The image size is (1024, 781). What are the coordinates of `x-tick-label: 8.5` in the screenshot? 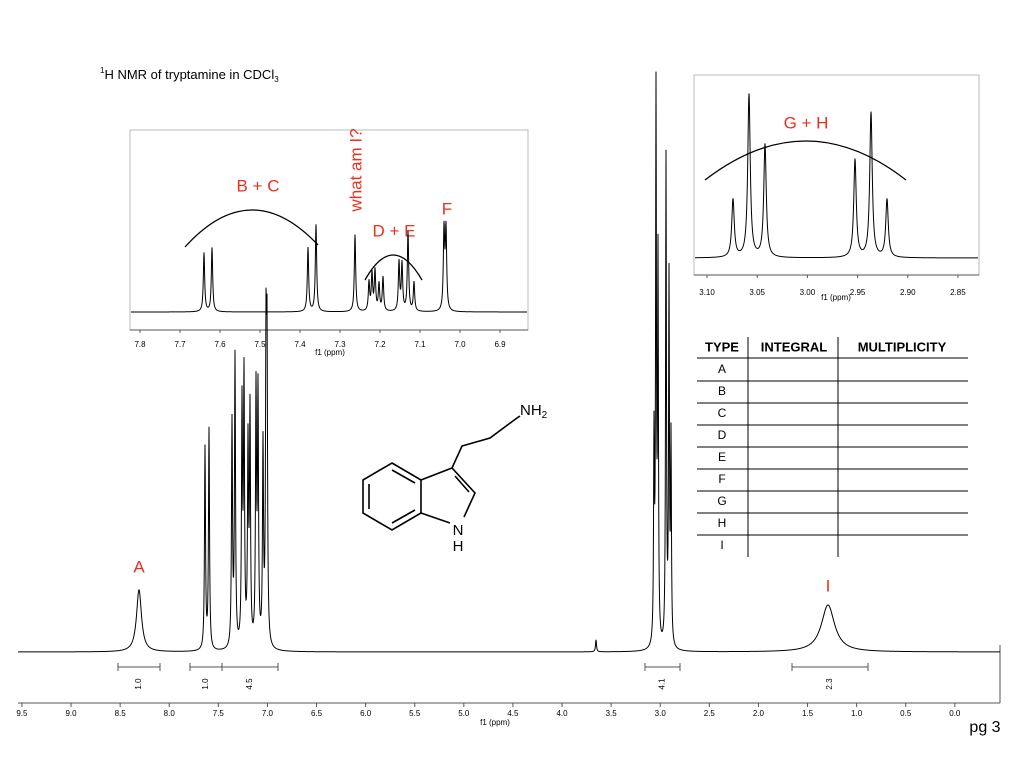 It's located at (121, 713).